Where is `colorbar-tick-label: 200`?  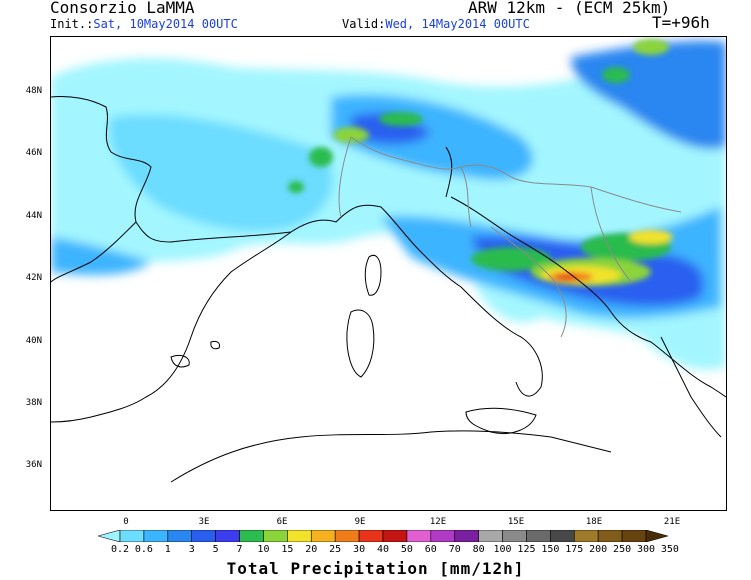
colorbar-tick-label: 200 is located at coordinates (598, 549).